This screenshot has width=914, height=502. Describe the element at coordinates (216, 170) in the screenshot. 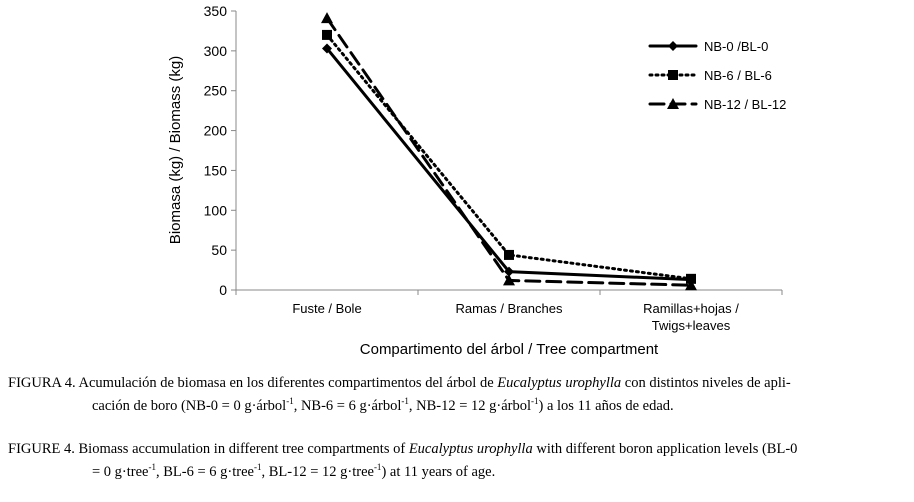

I see `y-tick-label: 150` at that location.